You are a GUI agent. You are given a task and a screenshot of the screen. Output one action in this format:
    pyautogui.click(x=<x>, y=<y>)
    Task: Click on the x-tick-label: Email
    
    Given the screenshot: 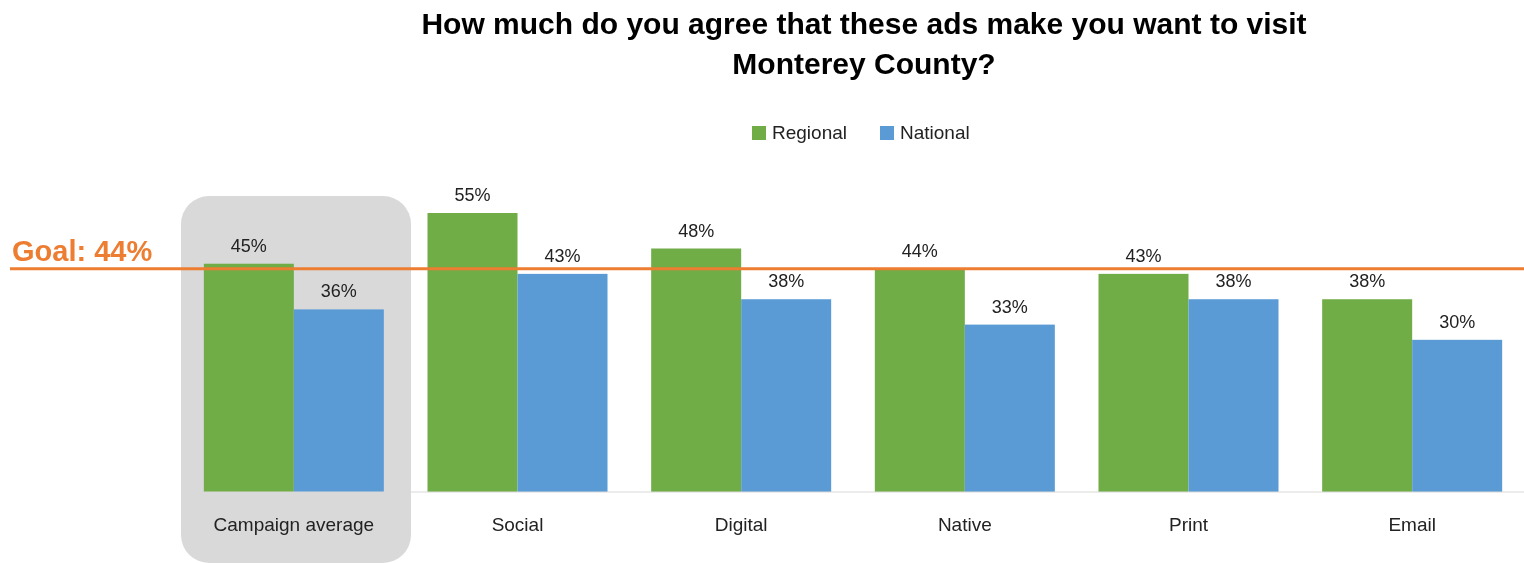 What is the action you would take?
    pyautogui.click(x=1412, y=524)
    